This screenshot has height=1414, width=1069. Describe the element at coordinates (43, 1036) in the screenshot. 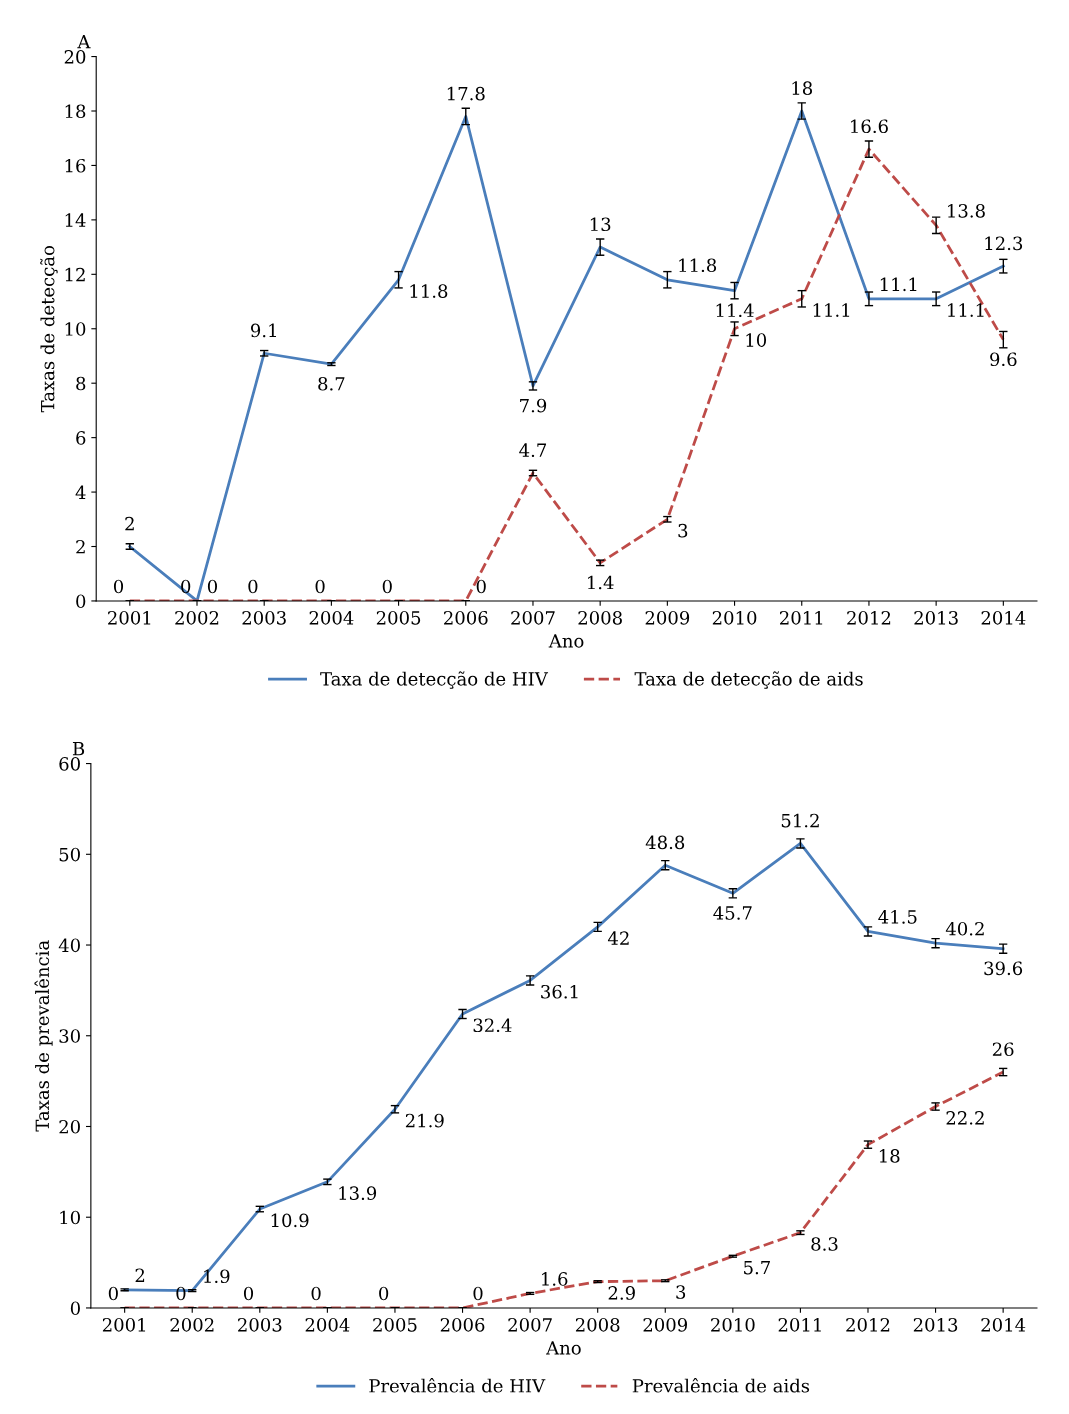

I see `y-axis-title: Taxas de prevalência` at that location.